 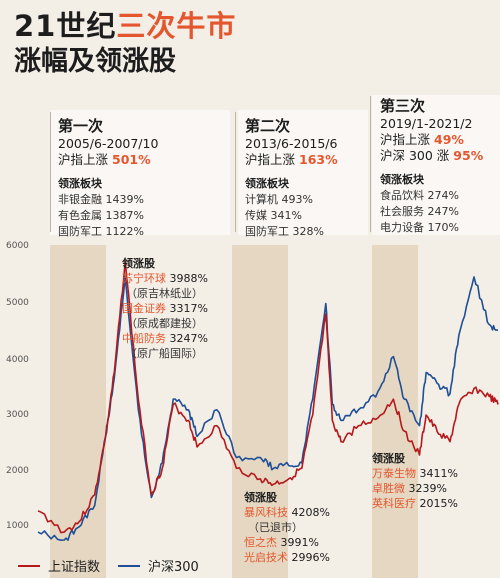 What do you see at coordinates (165, 338) in the screenshot?
I see `note-stock: 中船防务 3247%` at bounding box center [165, 338].